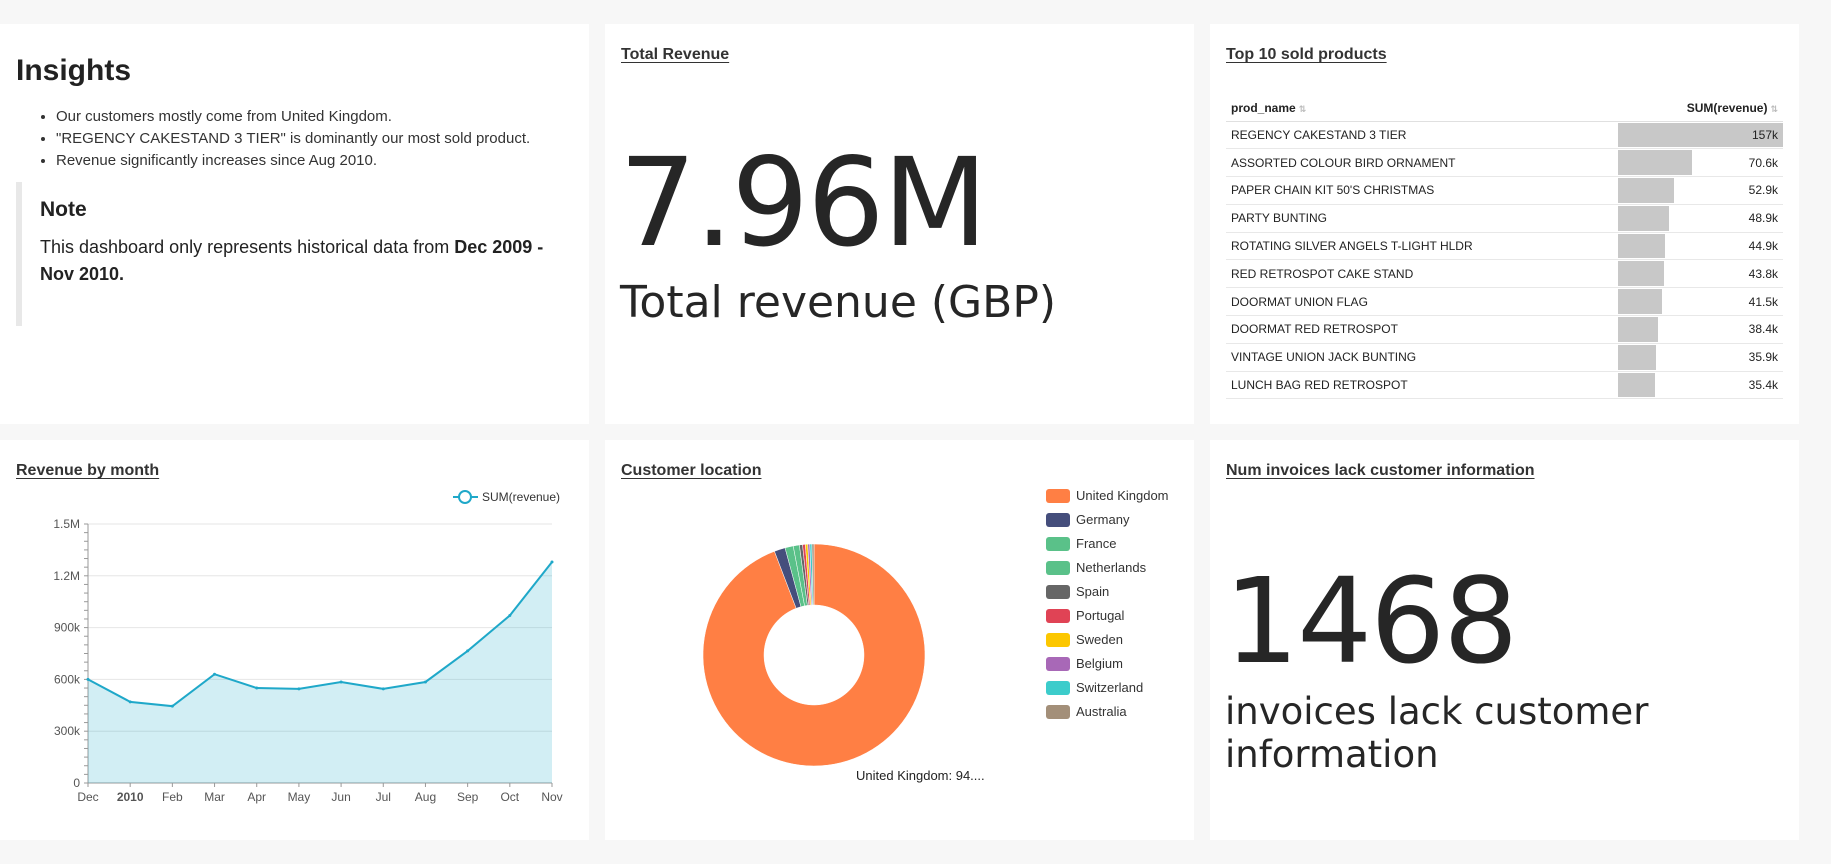 The width and height of the screenshot is (1831, 864). Describe the element at coordinates (1763, 273) in the screenshot. I see `revenue-value: 43.8k` at that location.